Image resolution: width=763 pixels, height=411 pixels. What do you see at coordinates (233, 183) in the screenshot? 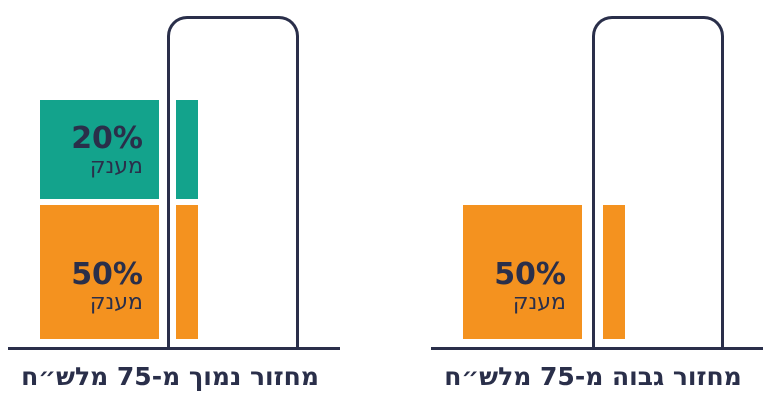
I see `tank-outline-left` at bounding box center [233, 183].